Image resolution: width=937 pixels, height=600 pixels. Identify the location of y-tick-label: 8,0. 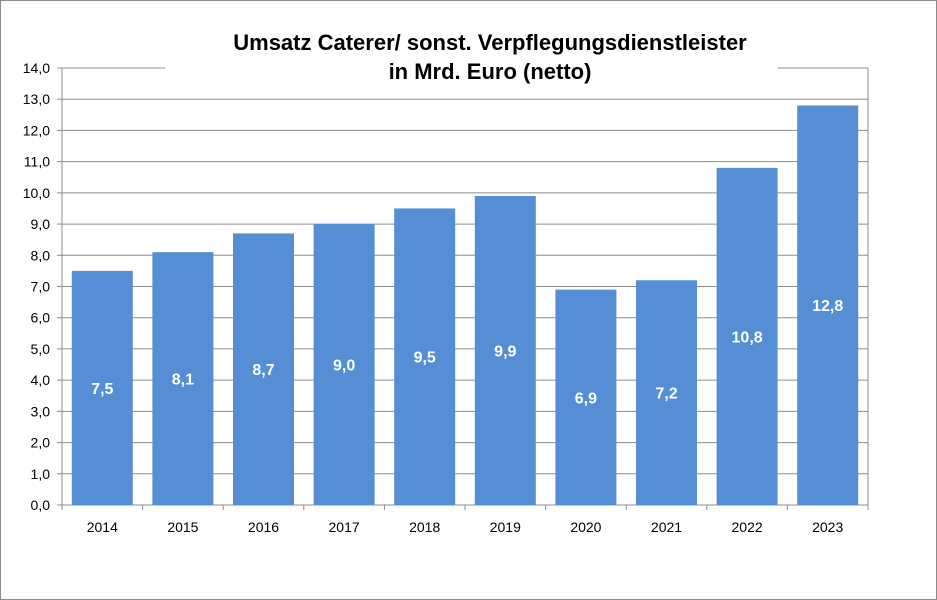
(41, 255).